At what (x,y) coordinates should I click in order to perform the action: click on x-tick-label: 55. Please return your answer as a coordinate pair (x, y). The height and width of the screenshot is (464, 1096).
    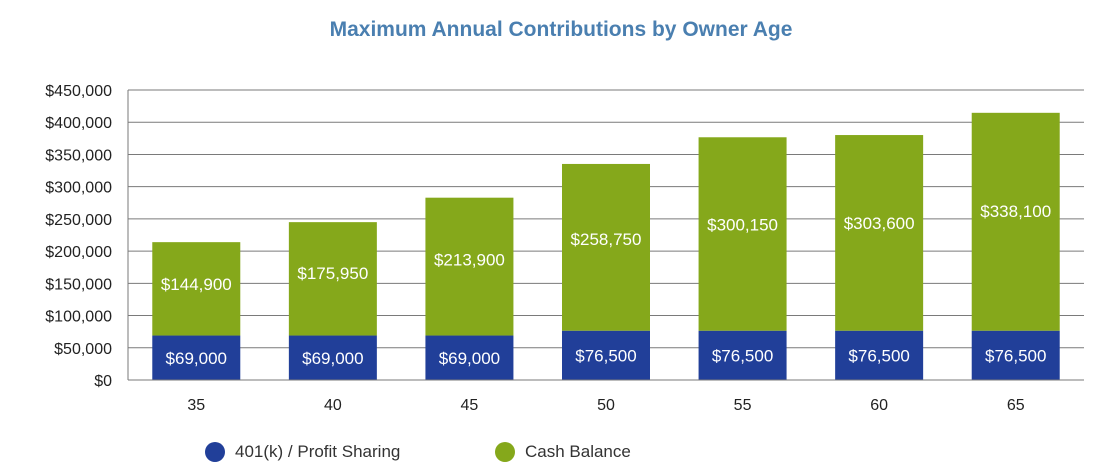
    Looking at the image, I should click on (743, 405).